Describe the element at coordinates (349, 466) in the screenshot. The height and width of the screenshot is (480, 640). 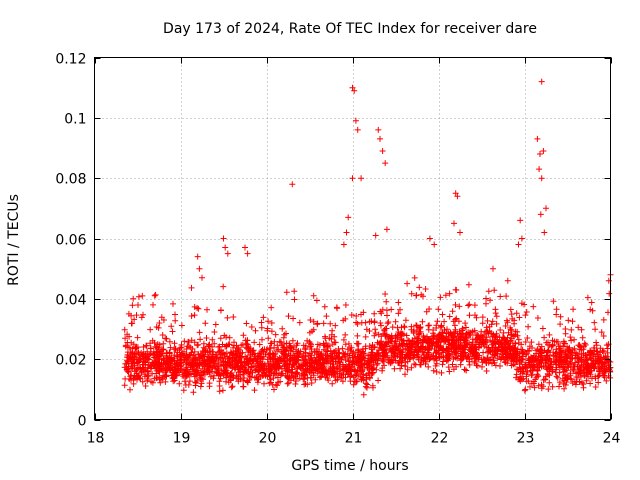
I see `x-axis-label: GPS time / hours` at that location.